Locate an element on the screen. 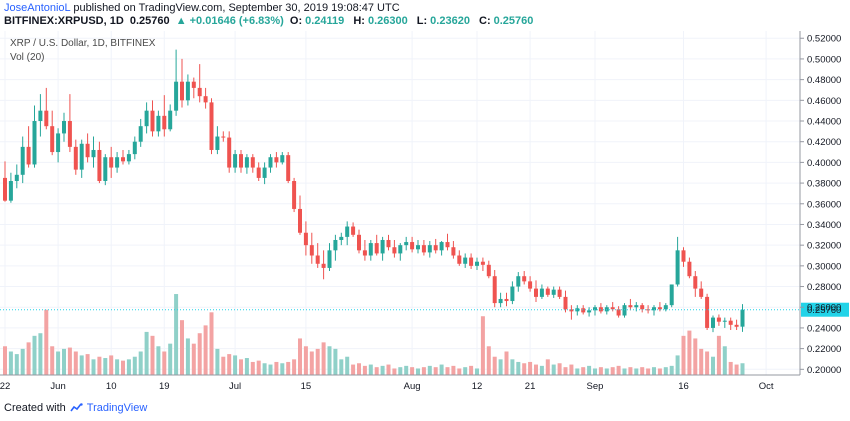 This screenshot has height=421, width=850. close-value: 0.25760 is located at coordinates (513, 21).